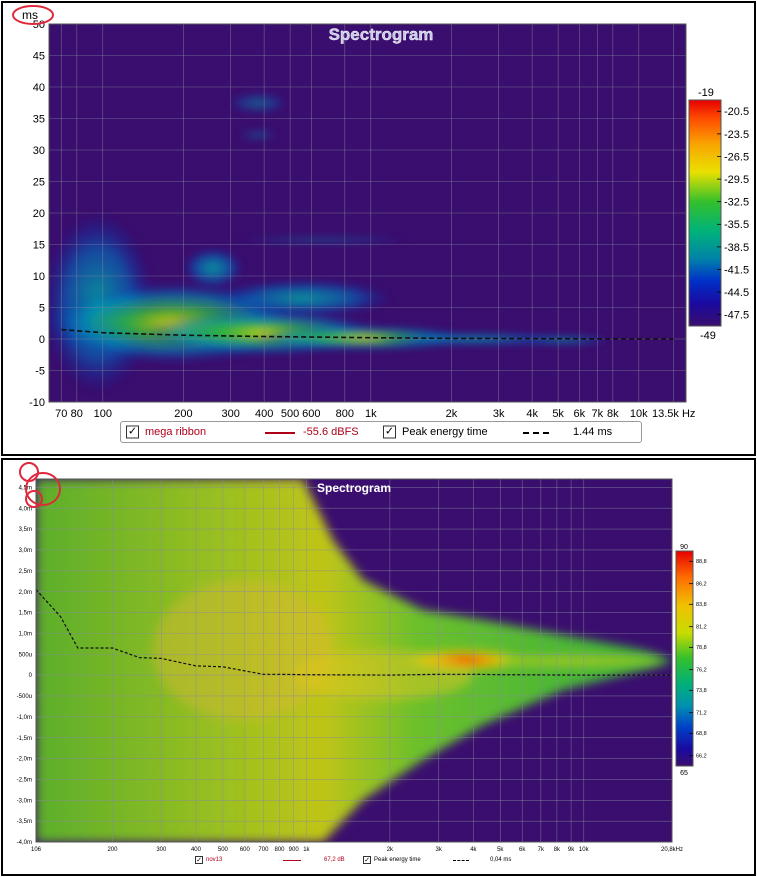  Describe the element at coordinates (24, 718) in the screenshot. I see `y-tick-label: -1,0m` at that location.